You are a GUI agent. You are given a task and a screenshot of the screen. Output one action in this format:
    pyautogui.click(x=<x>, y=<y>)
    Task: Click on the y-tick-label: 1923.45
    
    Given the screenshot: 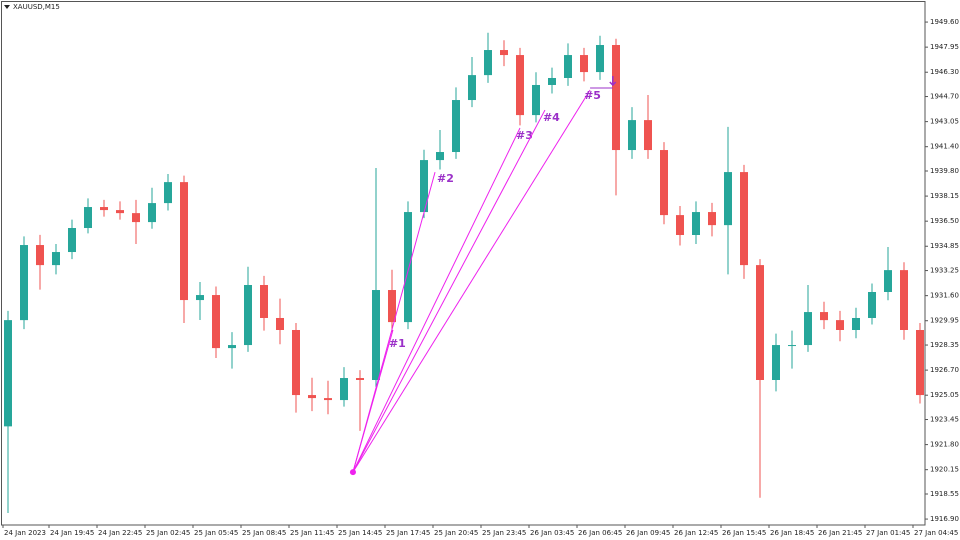 What is the action you would take?
    pyautogui.click(x=944, y=420)
    